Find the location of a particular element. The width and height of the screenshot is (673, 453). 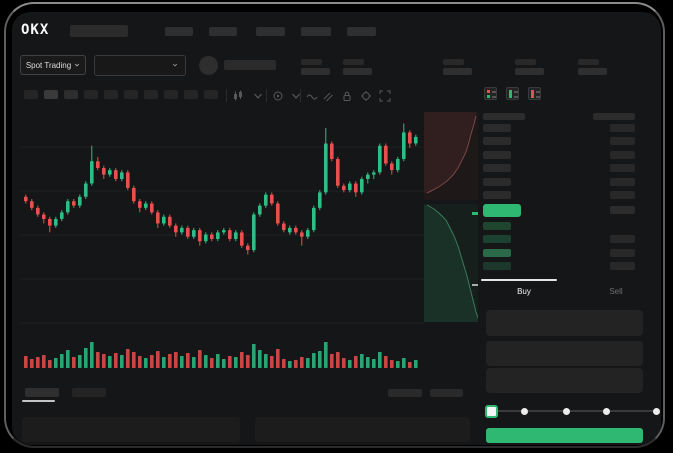

amount-input is located at coordinates (564, 353).